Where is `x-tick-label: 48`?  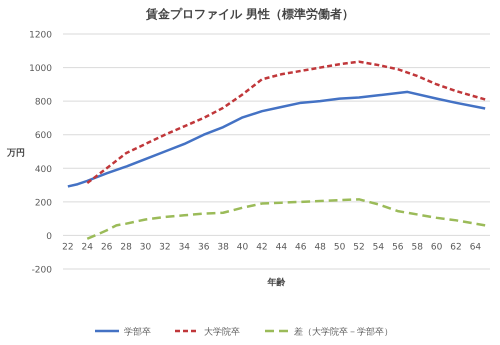
x-tick-label: 48 is located at coordinates (320, 247).